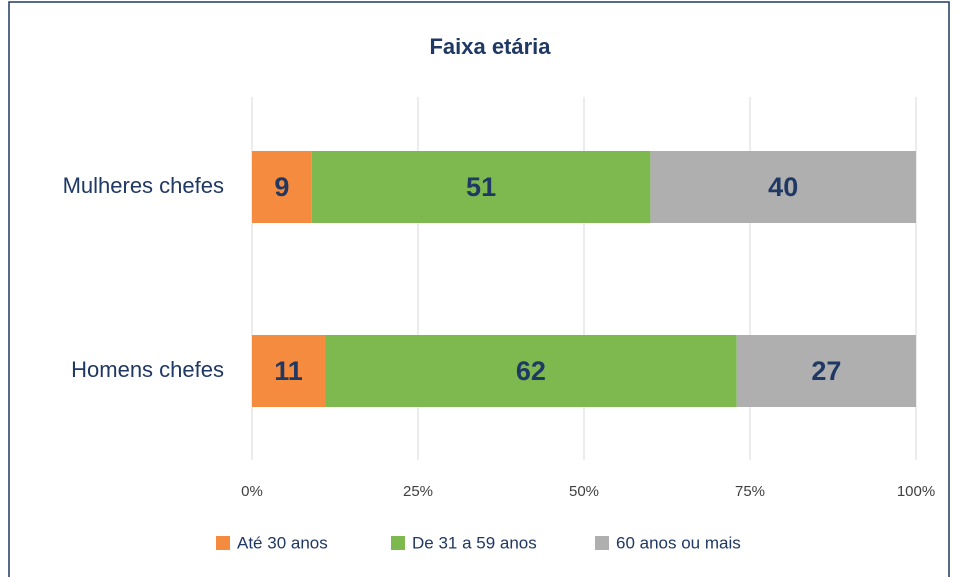 Image resolution: width=958 pixels, height=577 pixels. What do you see at coordinates (147, 369) in the screenshot?
I see `category-label: Homens chefes` at bounding box center [147, 369].